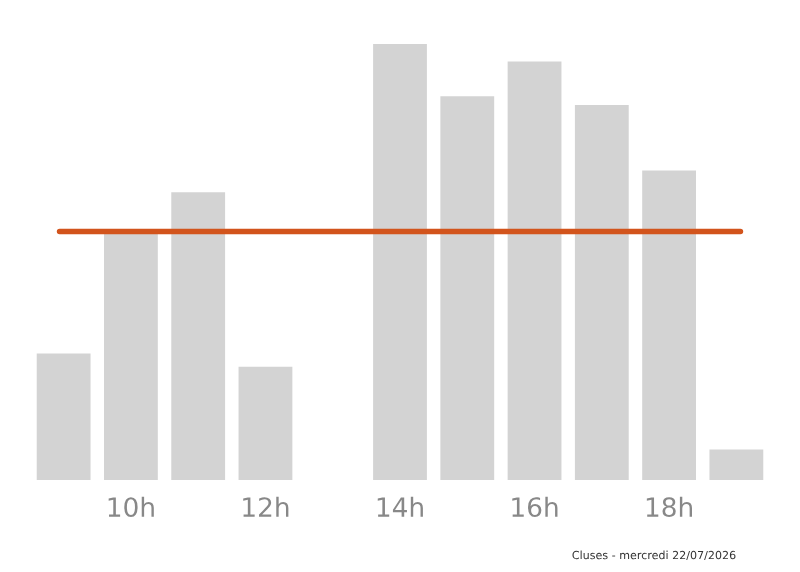 The height and width of the screenshot is (572, 800). I want to click on x-tick-label: 12h, so click(266, 506).